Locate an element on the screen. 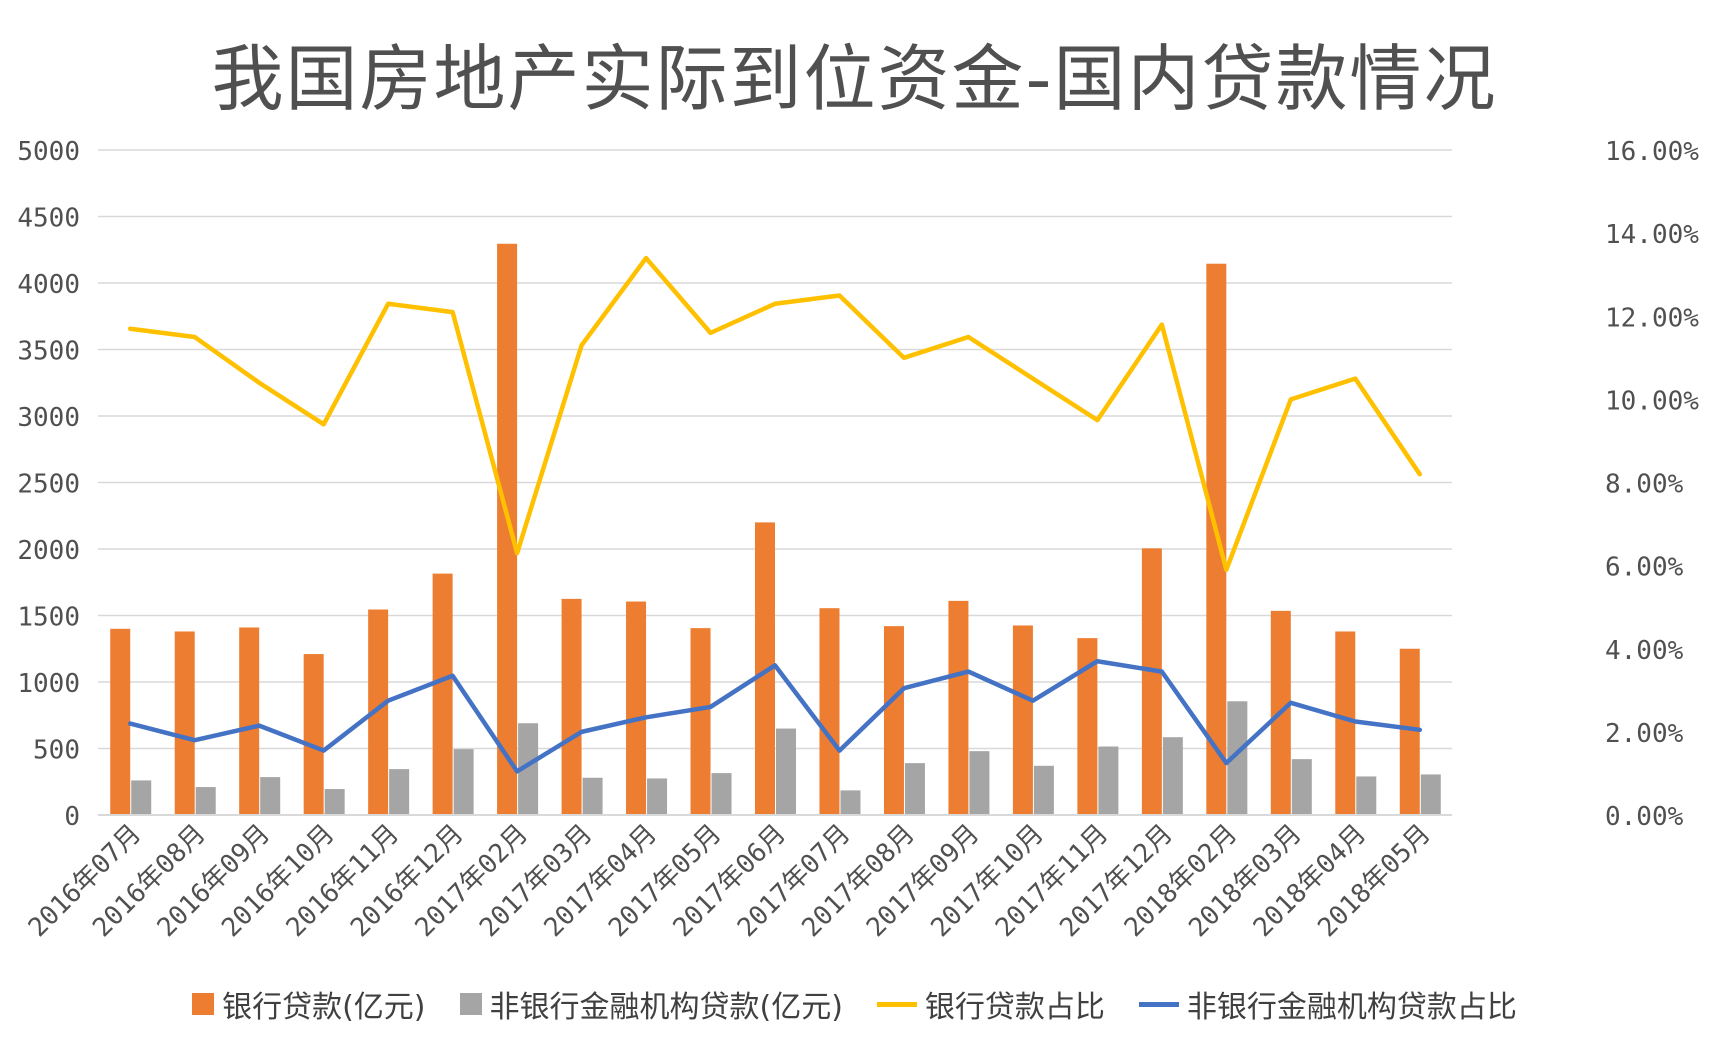 The width and height of the screenshot is (1709, 1064). legend-item-bank-ratio: 银行贷款占比 is located at coordinates (990, 1004).